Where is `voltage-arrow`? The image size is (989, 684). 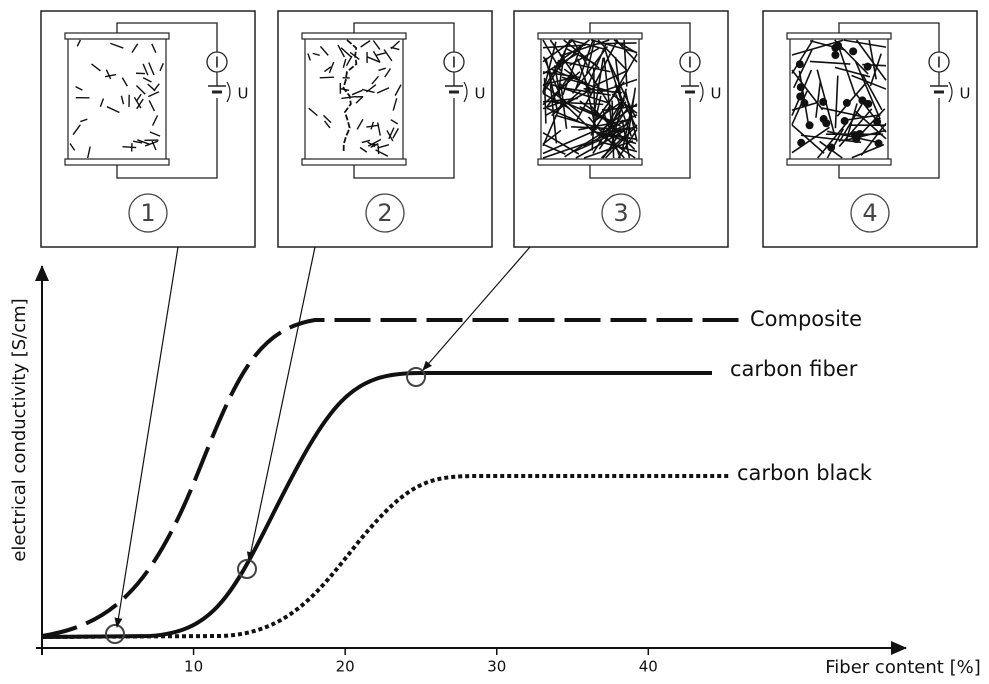
voltage-arrow is located at coordinates (701, 92).